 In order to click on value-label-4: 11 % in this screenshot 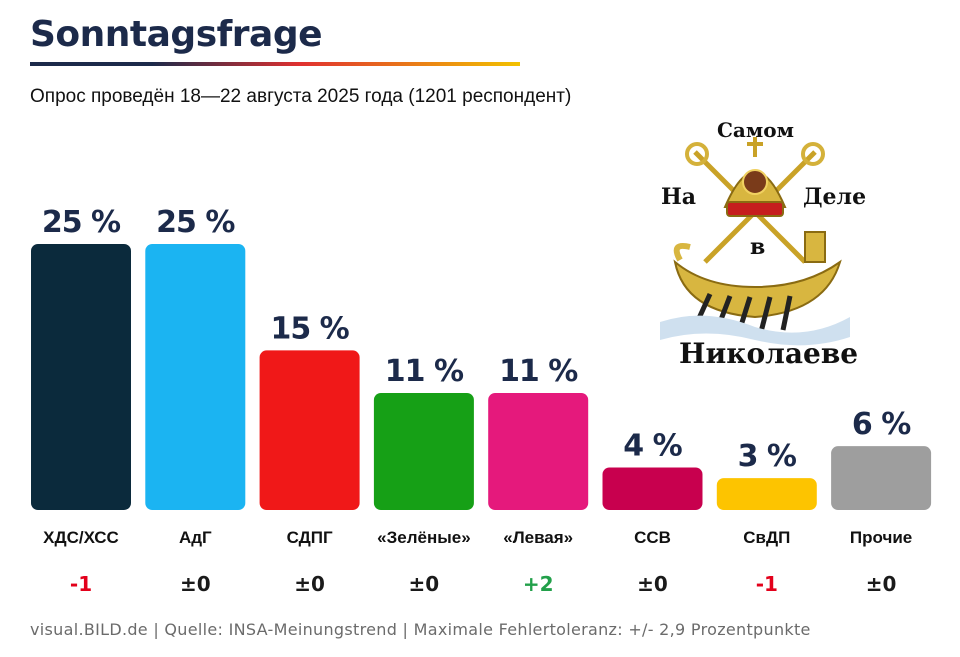, I will do `click(538, 371)`.